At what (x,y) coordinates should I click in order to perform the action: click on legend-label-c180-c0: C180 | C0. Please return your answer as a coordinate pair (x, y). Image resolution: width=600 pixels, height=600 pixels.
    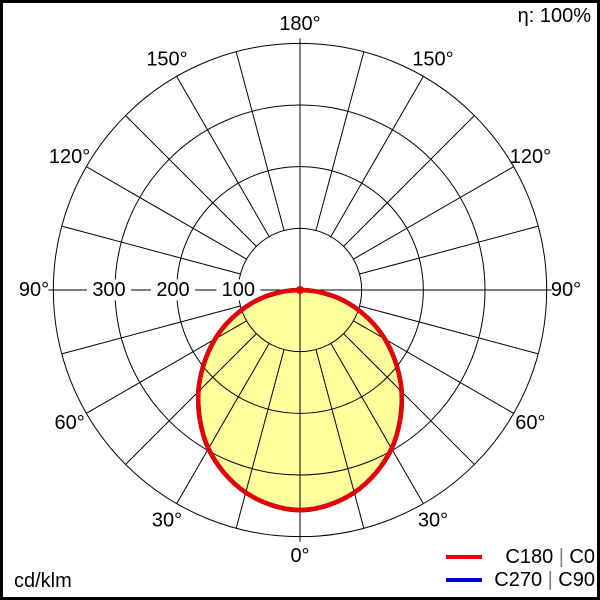
    Looking at the image, I should click on (550, 557).